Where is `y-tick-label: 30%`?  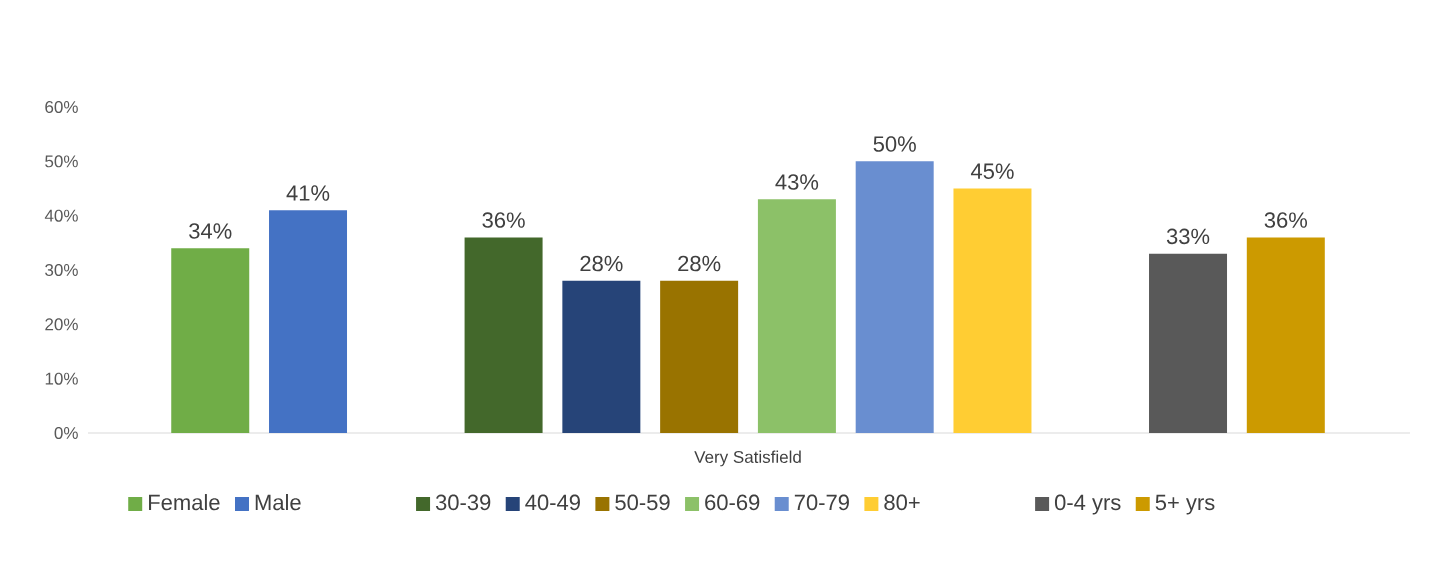 y-tick-label: 30% is located at coordinates (61, 270).